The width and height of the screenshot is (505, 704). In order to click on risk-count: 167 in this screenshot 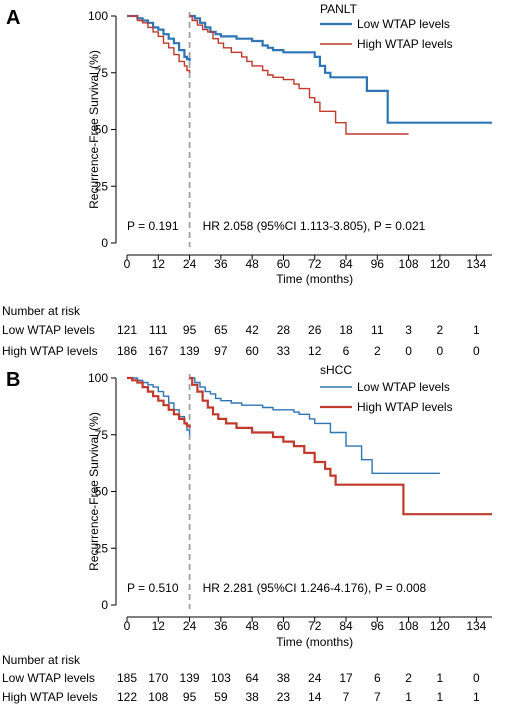, I will do `click(158, 351)`.